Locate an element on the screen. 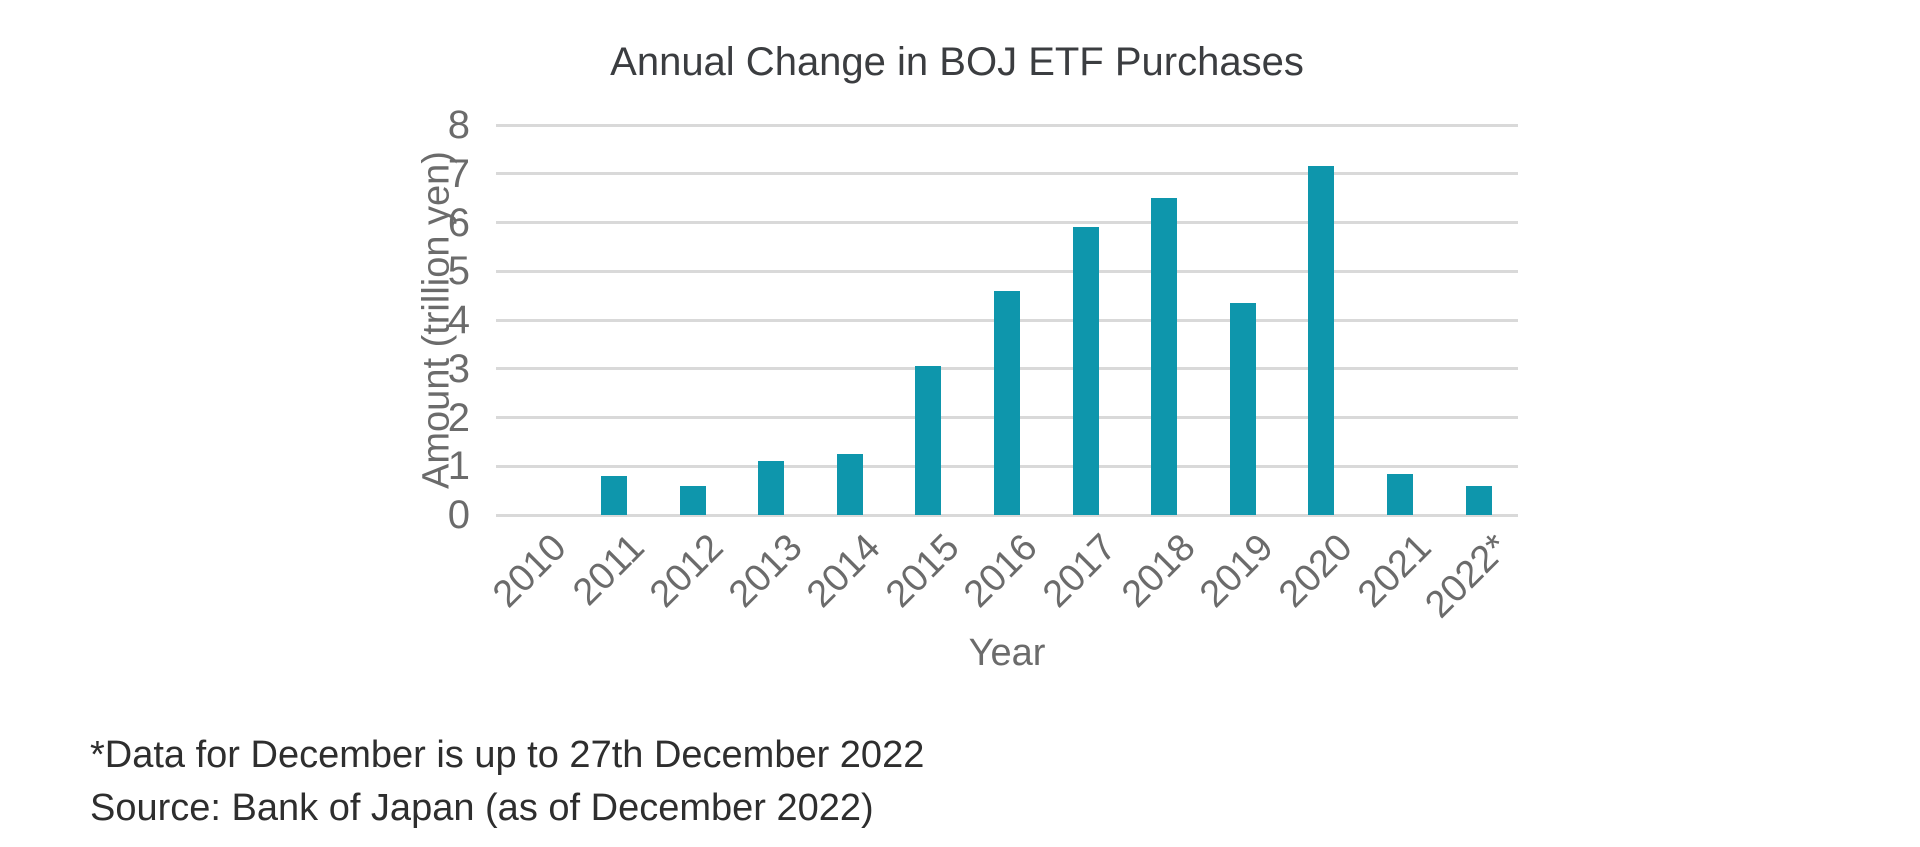 This screenshot has width=1920, height=847. x-axis-tick-label-2014: 2014 is located at coordinates (844, 571).